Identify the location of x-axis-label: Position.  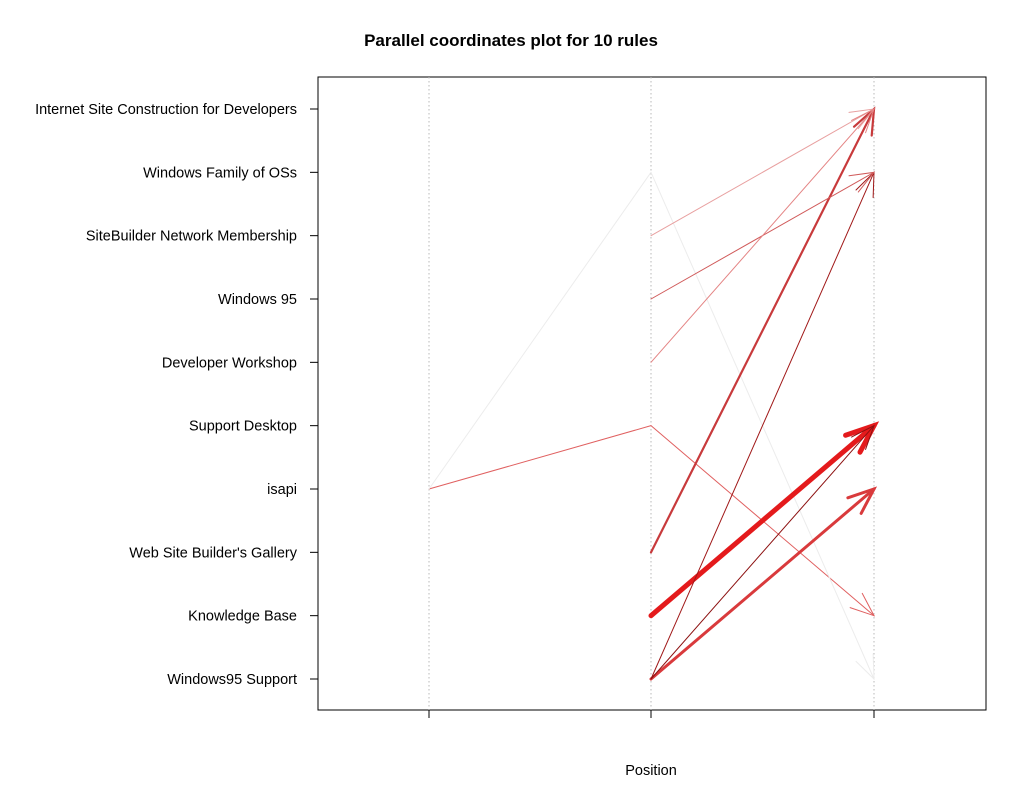
(651, 771).